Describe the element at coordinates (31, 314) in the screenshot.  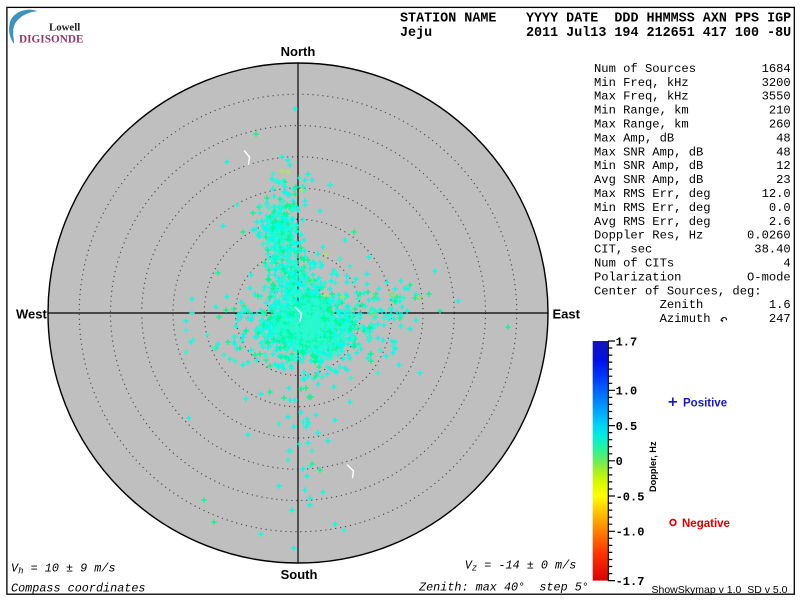
I see `svg-text: West` at that location.